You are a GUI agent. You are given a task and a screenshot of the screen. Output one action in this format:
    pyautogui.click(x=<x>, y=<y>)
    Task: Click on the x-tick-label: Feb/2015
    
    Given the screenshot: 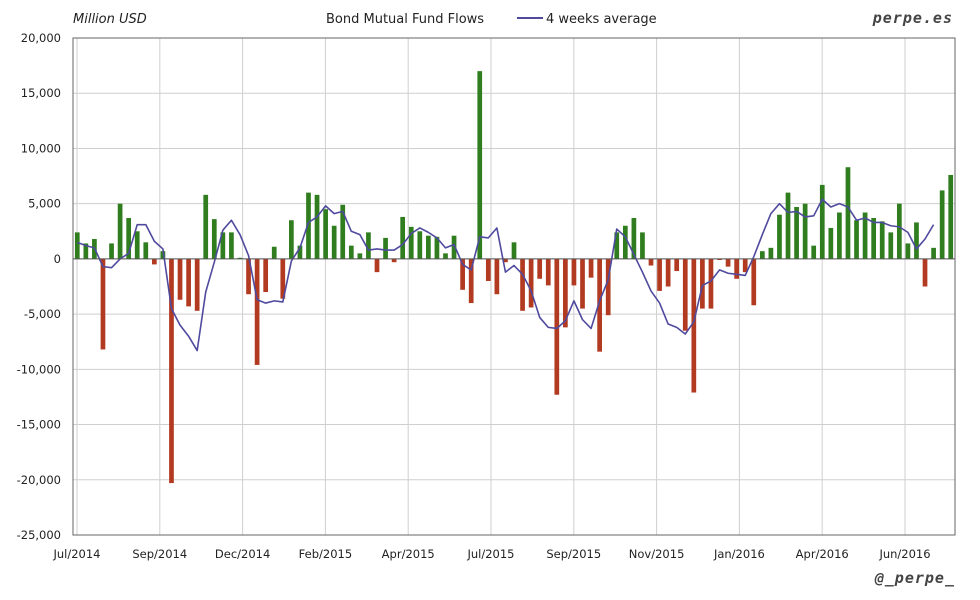 What is the action you would take?
    pyautogui.click(x=326, y=554)
    